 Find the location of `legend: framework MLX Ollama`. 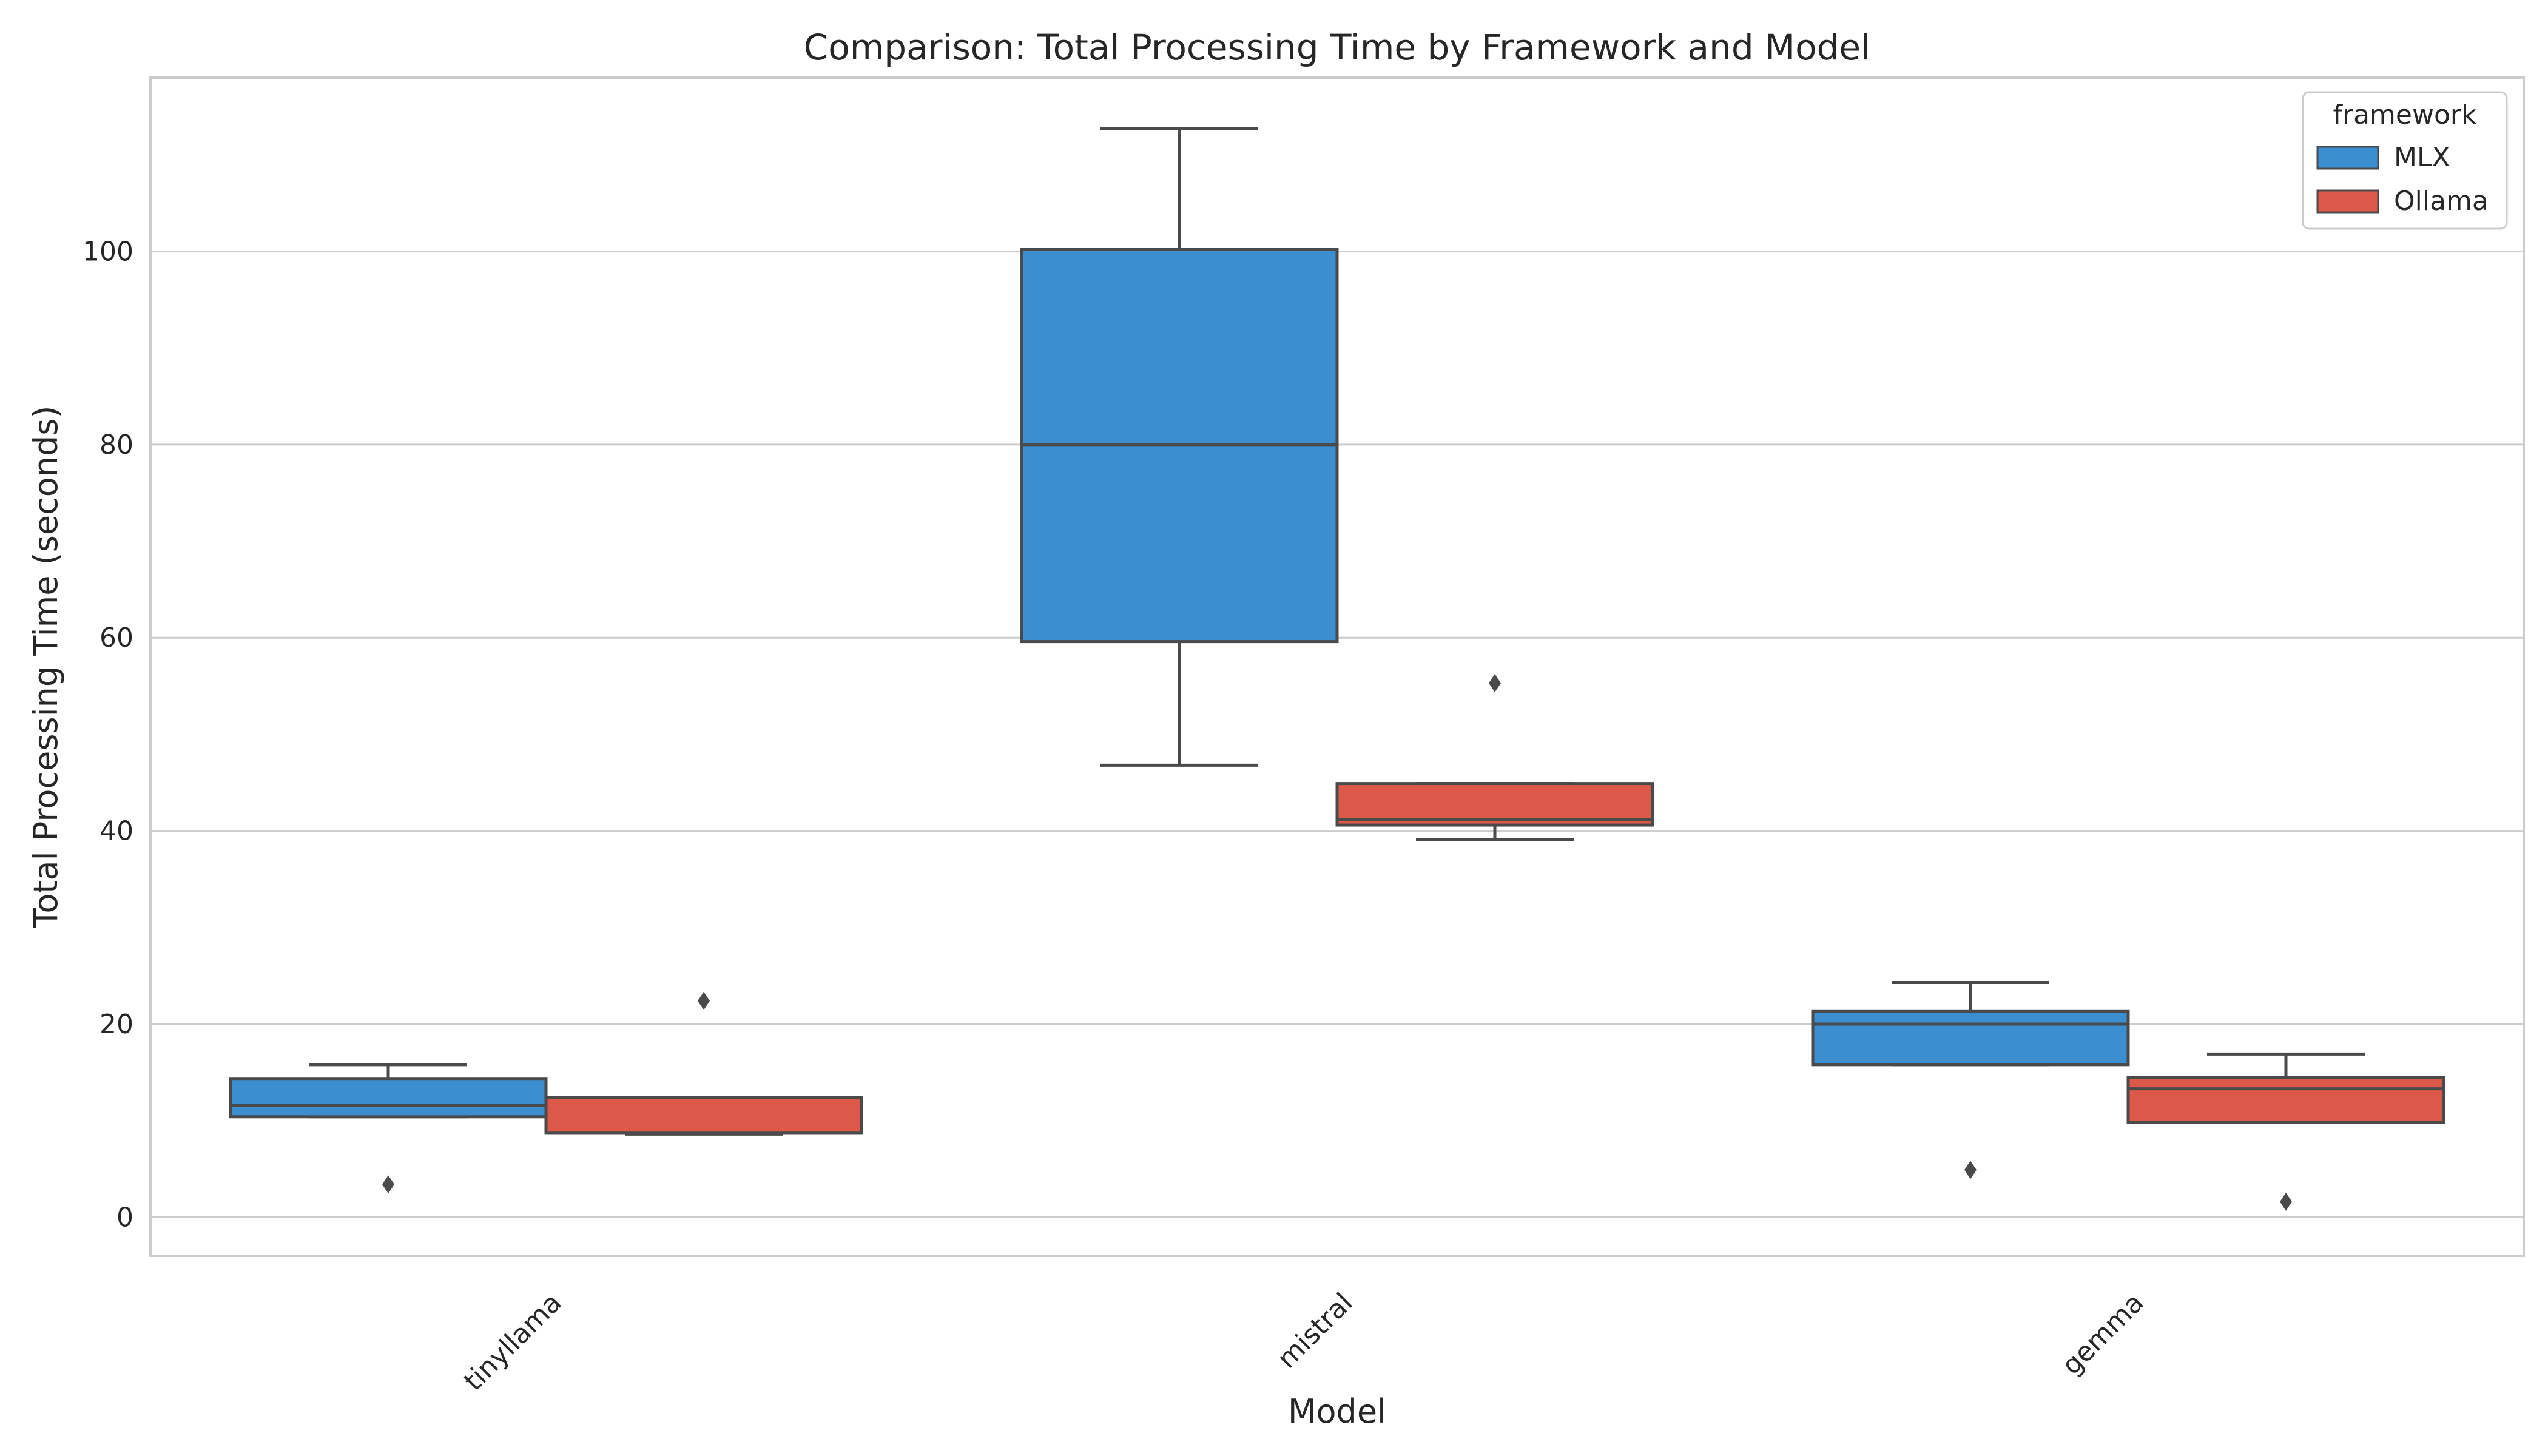

legend: framework MLX Ollama is located at coordinates (2405, 160).